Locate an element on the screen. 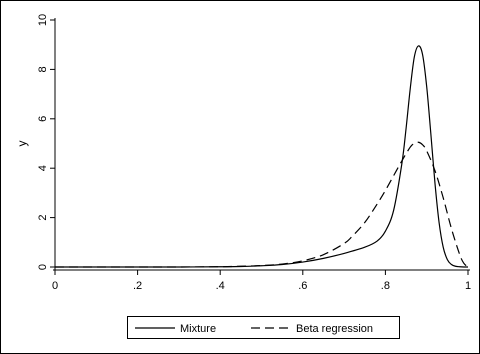 Image resolution: width=480 pixels, height=354 pixels. y-tick-label: 8 is located at coordinates (43, 69).